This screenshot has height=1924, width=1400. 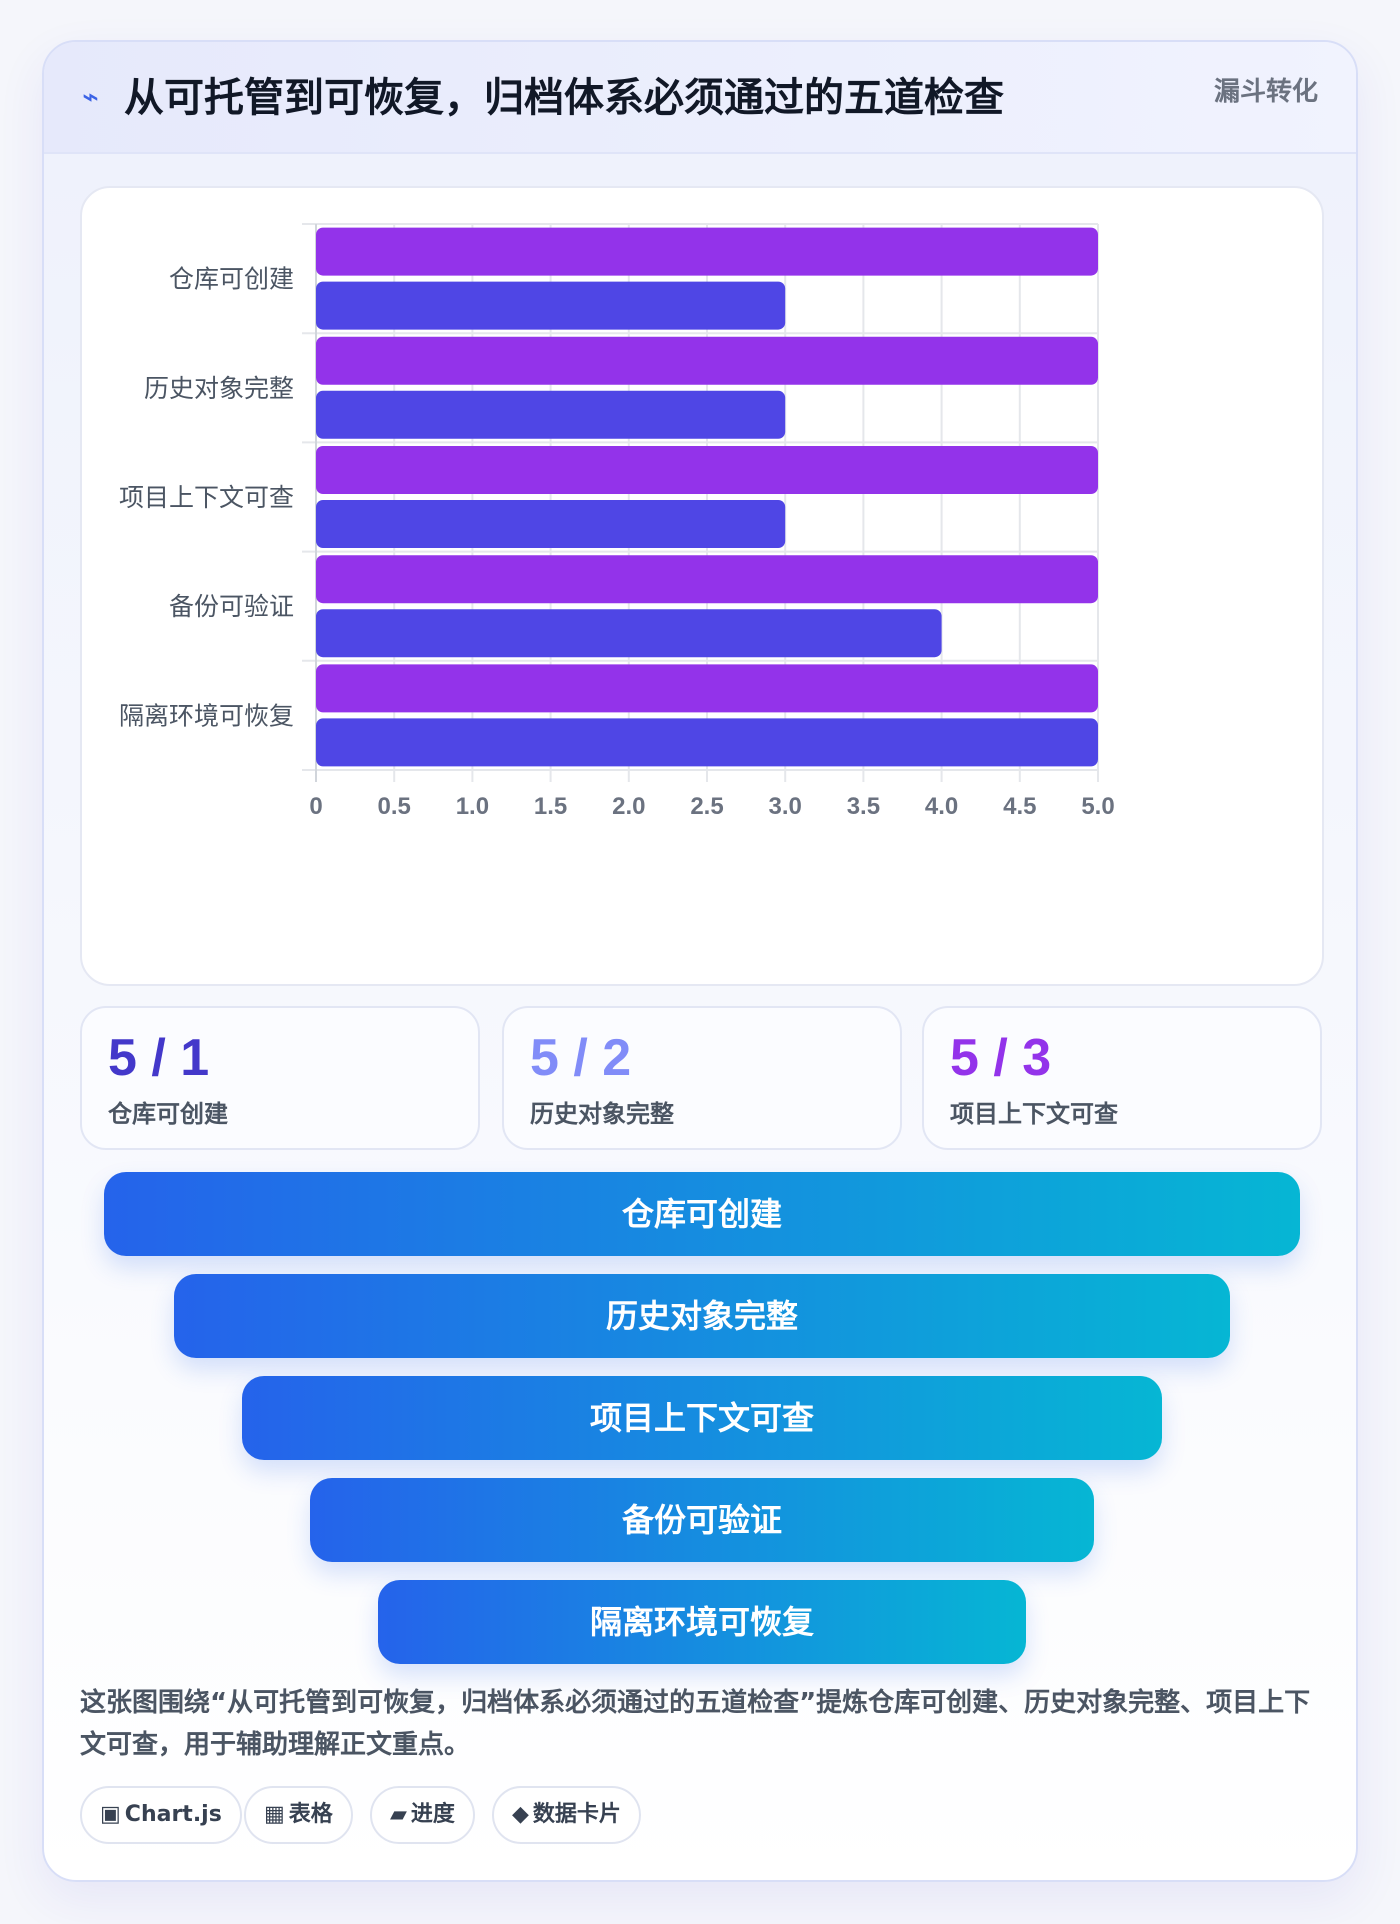 I want to click on y-tick-label: 隔离环境可恢复, so click(x=206, y=715).